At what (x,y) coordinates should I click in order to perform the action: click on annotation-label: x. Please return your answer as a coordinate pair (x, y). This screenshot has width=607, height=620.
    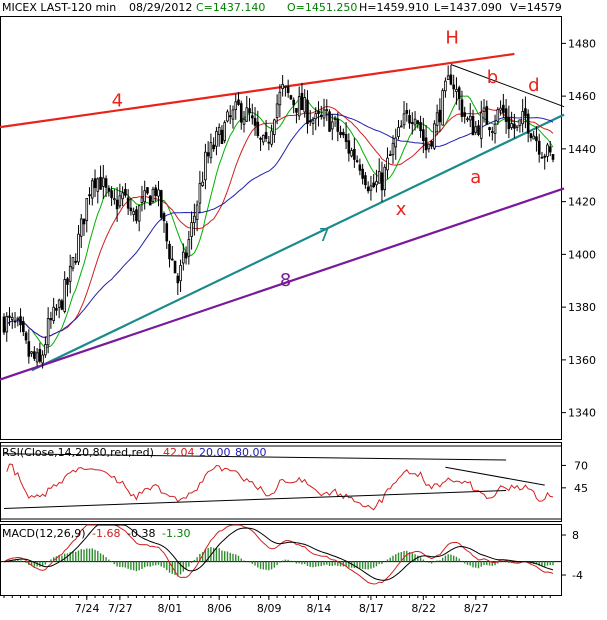
    Looking at the image, I should click on (401, 209).